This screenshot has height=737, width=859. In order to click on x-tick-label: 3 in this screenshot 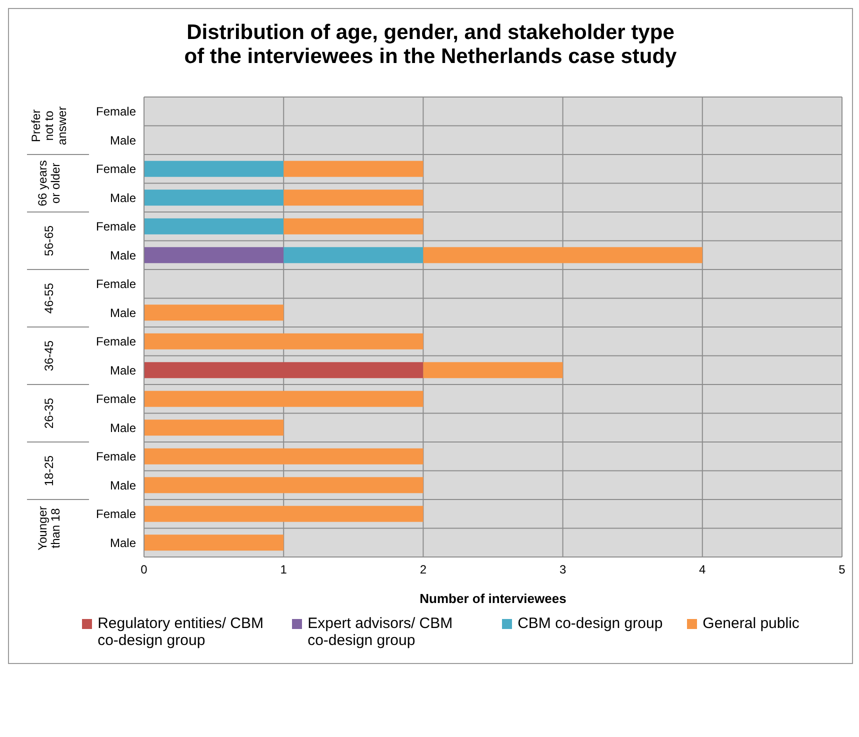, I will do `click(562, 569)`.